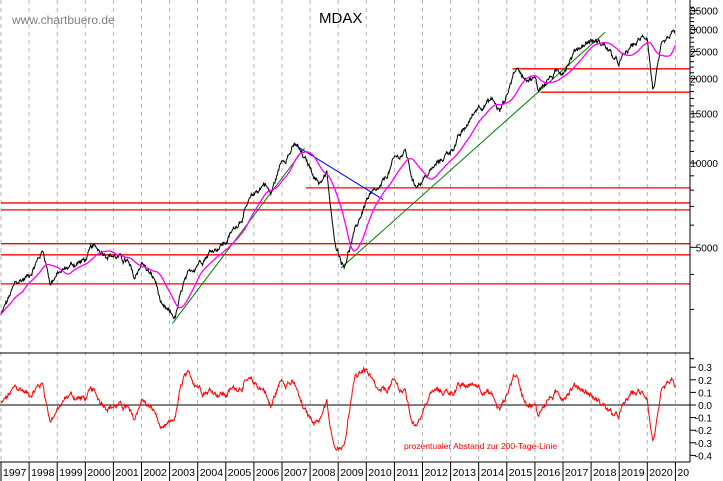 This screenshot has height=481, width=723. I want to click on osc-y-tick-label: -0.2, so click(704, 431).